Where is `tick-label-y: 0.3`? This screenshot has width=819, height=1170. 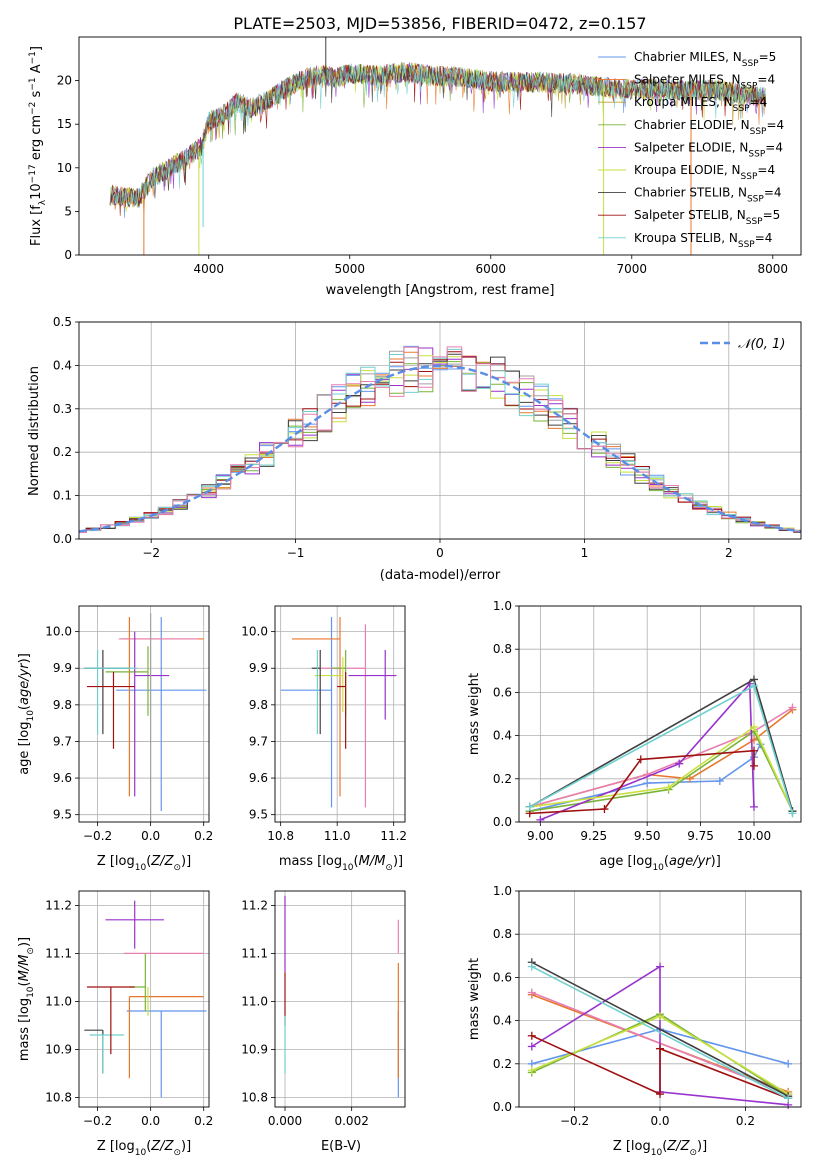 tick-label-y: 0.3 is located at coordinates (62, 409).